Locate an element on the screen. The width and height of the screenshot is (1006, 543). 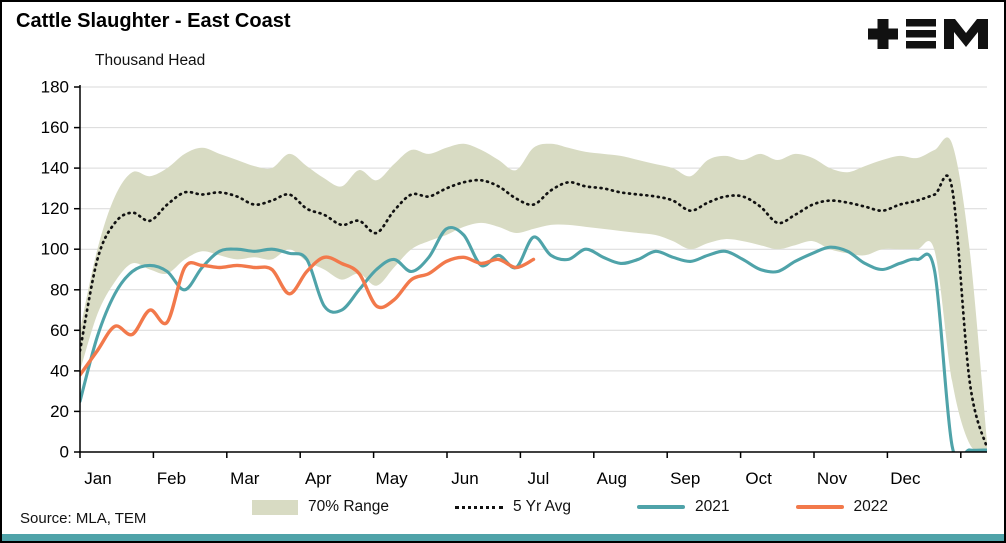
legend-label-range: 70% Range is located at coordinates (349, 506).